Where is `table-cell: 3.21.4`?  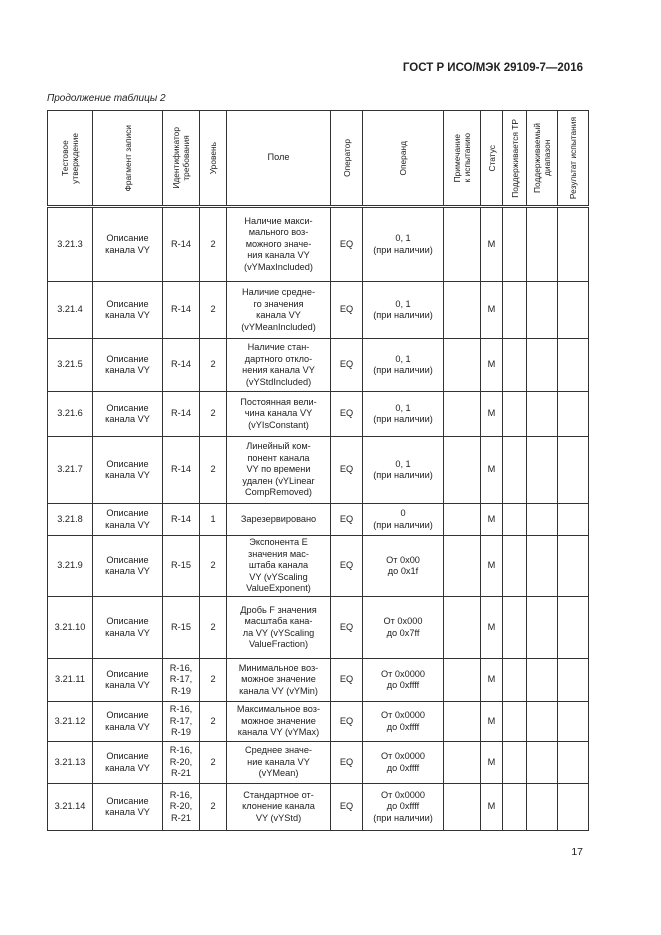
table-cell: 3.21.4 is located at coordinates (70, 310).